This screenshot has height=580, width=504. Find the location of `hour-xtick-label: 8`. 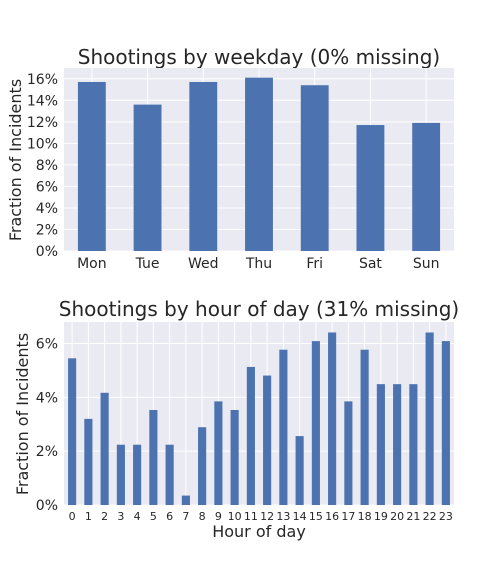

hour-xtick-label: 8 is located at coordinates (202, 516).